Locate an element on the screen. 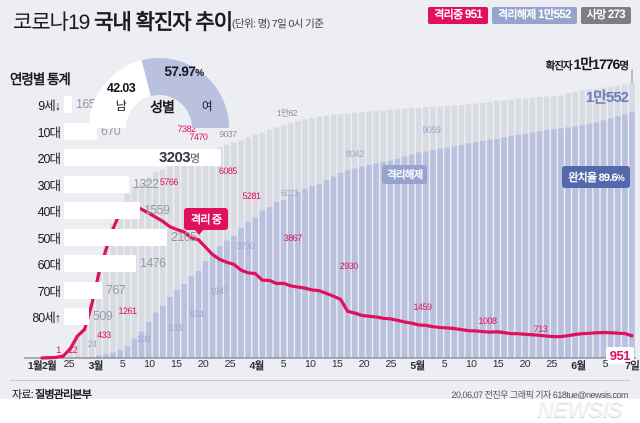  title-bold: 국내 확진자 추이 is located at coordinates (163, 22).